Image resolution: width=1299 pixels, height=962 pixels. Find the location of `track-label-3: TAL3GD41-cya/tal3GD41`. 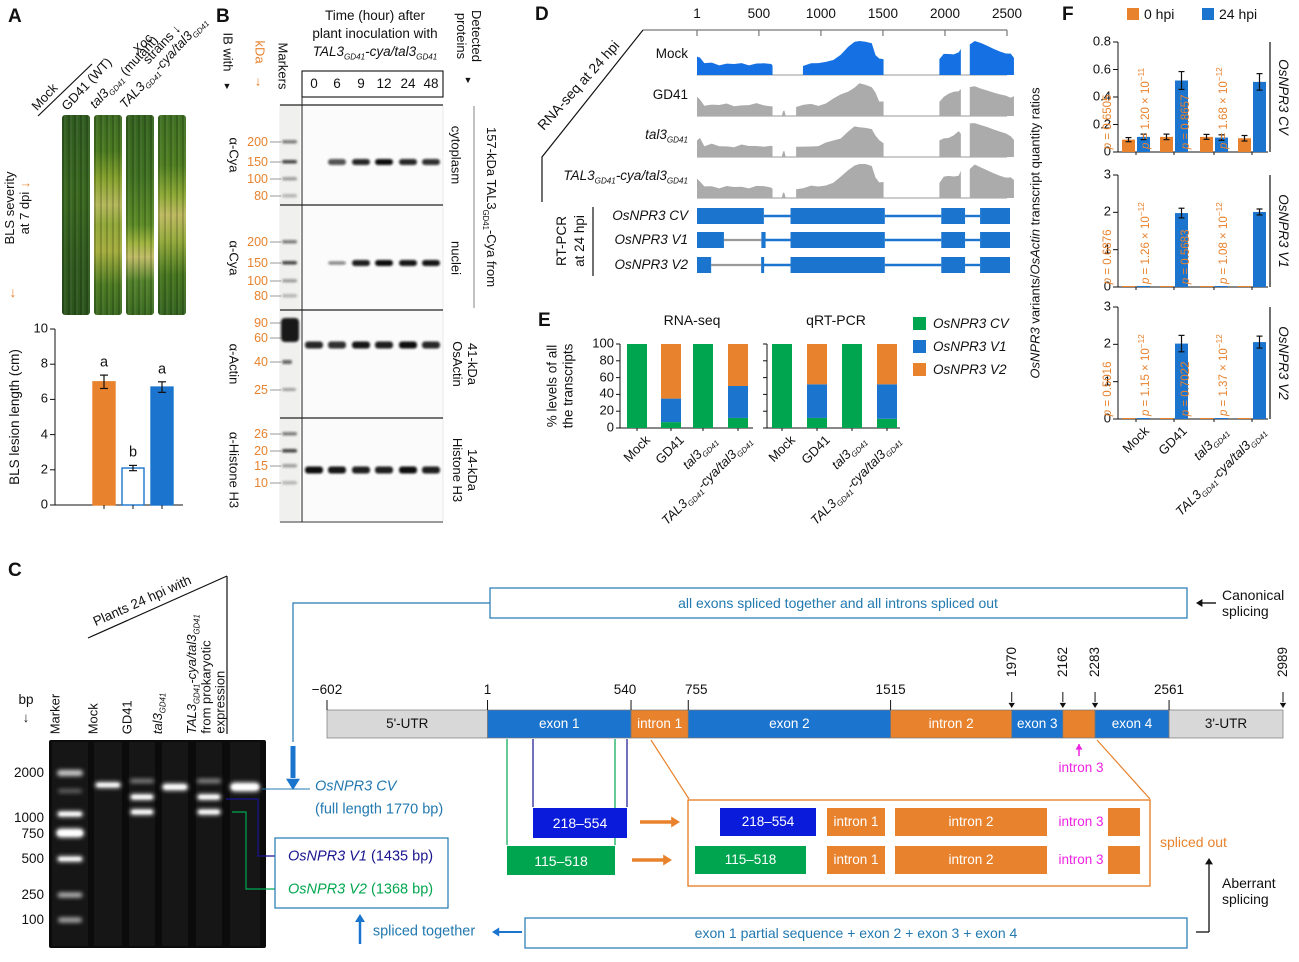

track-label-3: TAL3GD41-cya/tal3GD41 is located at coordinates (625, 177).